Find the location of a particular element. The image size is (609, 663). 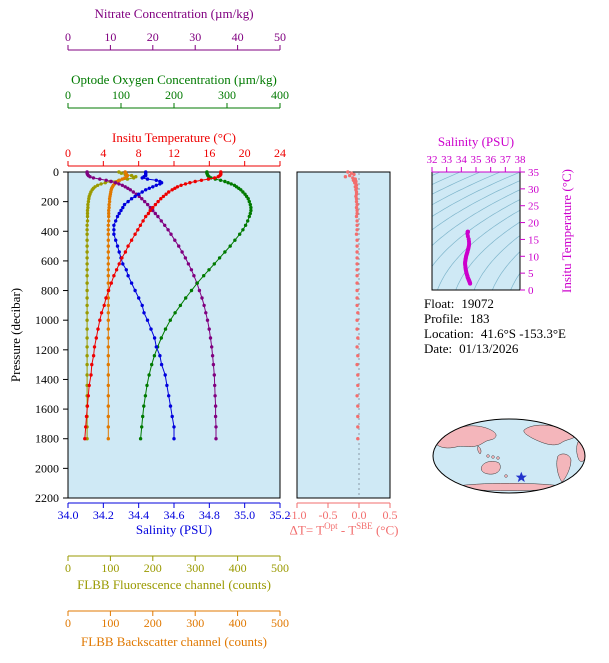

location-label: Location: is located at coordinates (449, 333).